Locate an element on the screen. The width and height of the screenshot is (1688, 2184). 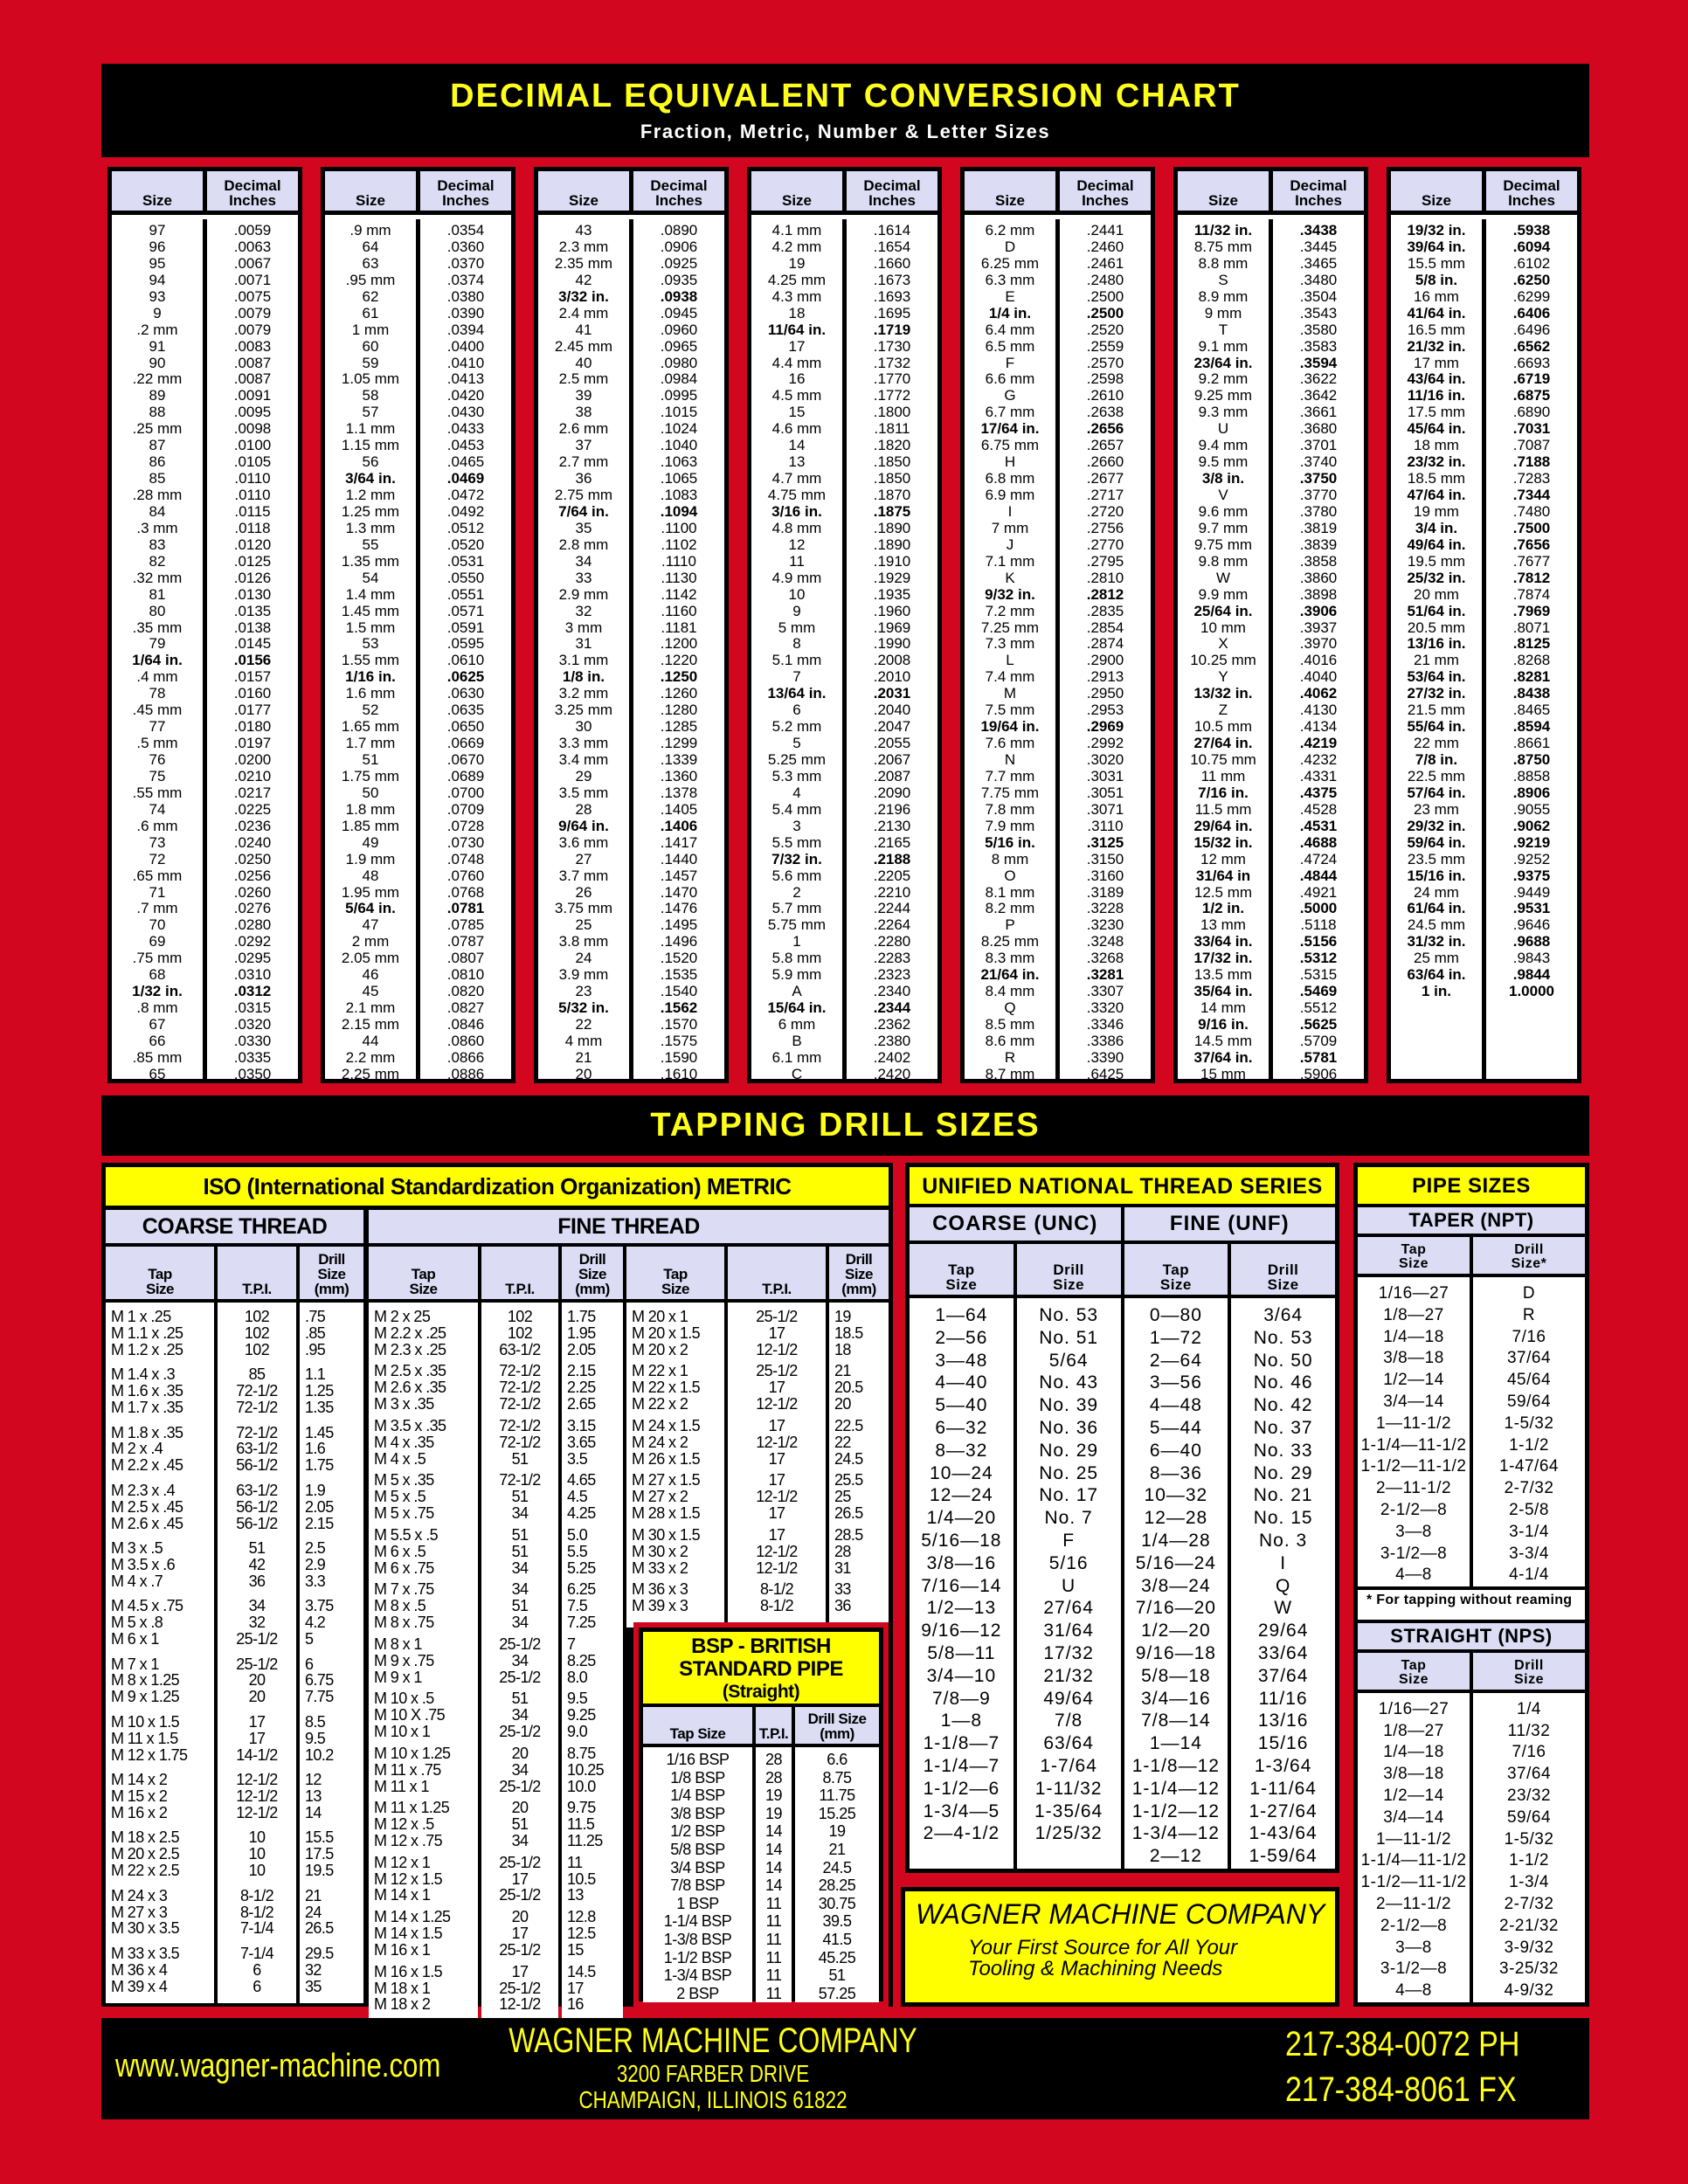
decimal-cell: .0945 is located at coordinates (679, 312).